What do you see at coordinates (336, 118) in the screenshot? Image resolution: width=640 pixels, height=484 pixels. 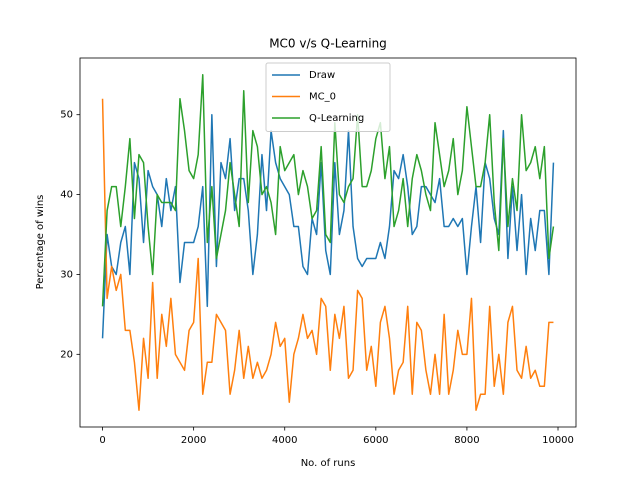 I see `legend-label: Q-Learning` at bounding box center [336, 118].